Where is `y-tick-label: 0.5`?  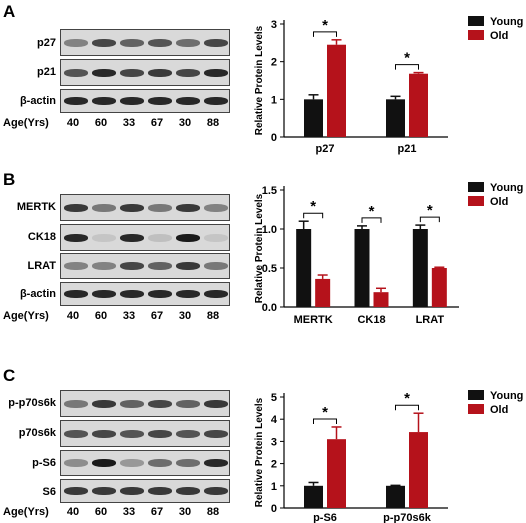
y-tick-label: 0.5 is located at coordinates (269, 269).